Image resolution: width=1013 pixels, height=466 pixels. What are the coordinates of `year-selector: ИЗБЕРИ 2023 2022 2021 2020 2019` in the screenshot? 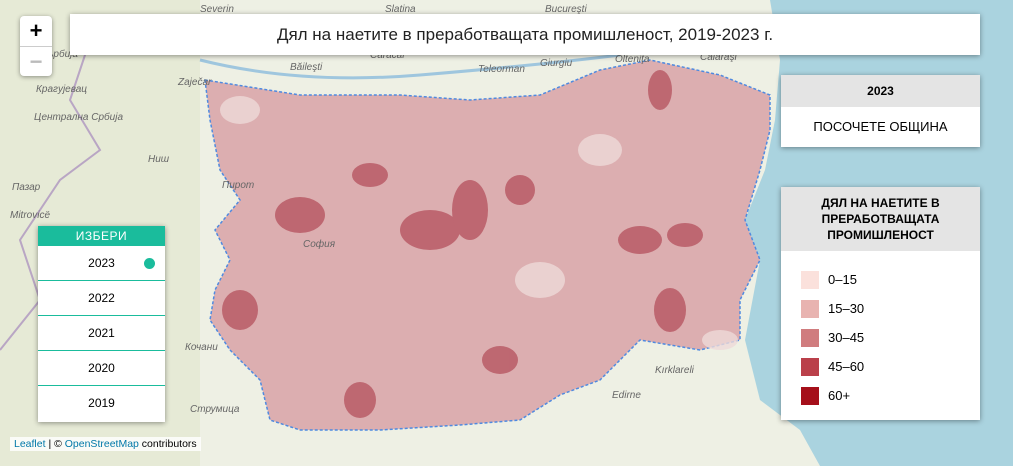 It's located at (101, 324).